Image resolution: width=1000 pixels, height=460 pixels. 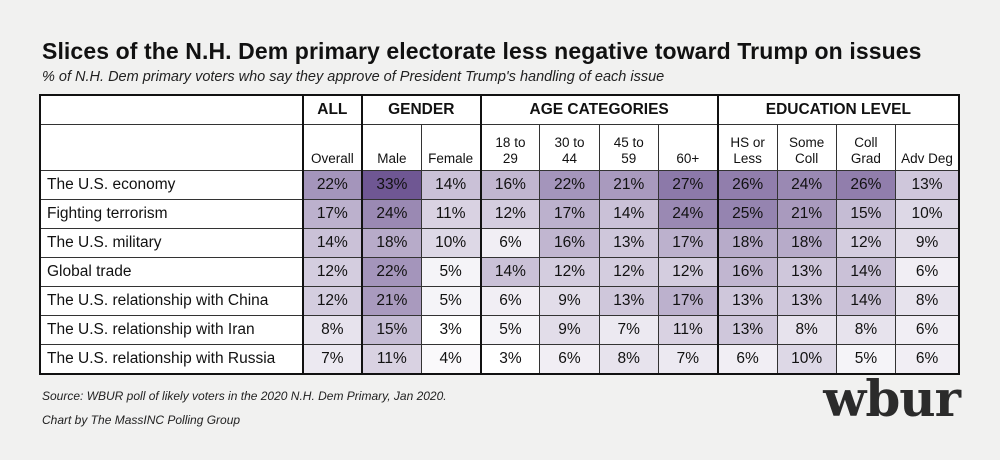 I want to click on column-header: HS or Less, so click(x=747, y=147).